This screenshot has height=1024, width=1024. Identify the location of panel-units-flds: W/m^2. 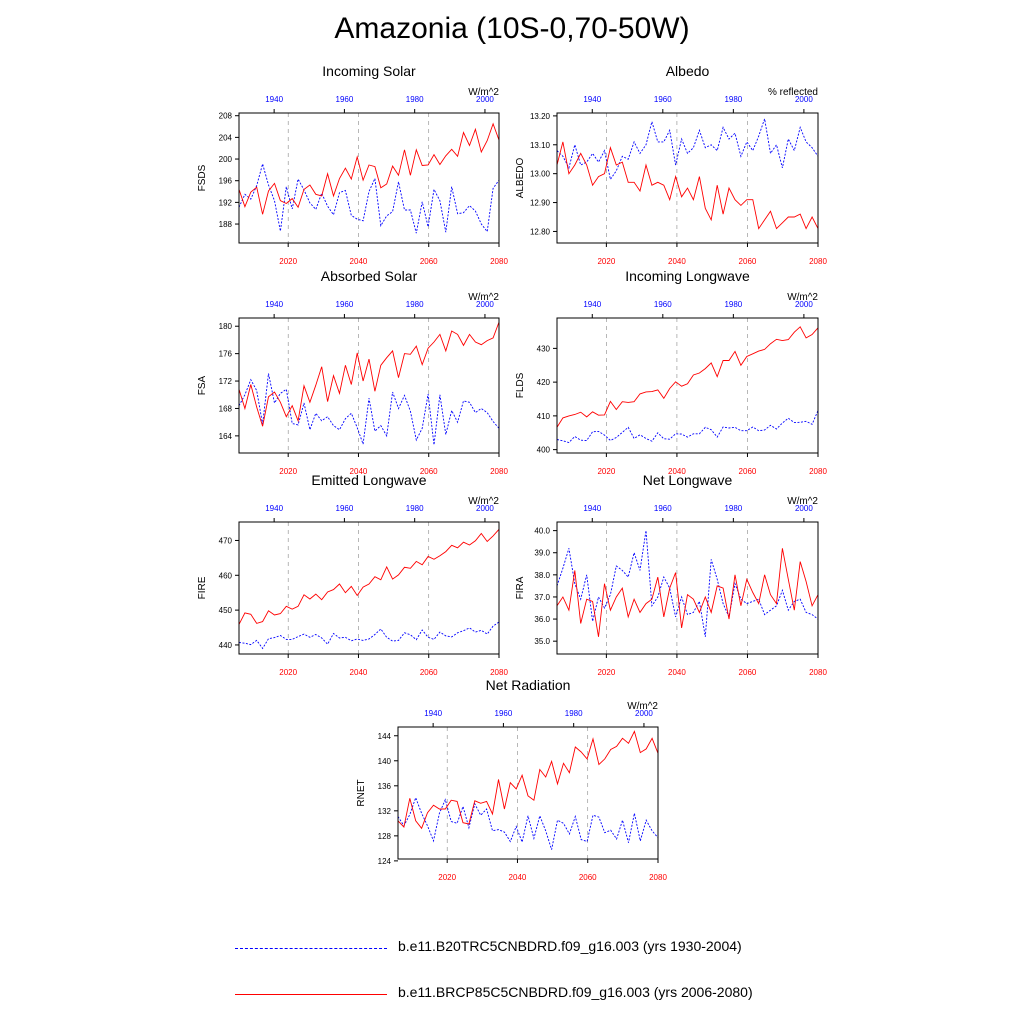
(802, 297).